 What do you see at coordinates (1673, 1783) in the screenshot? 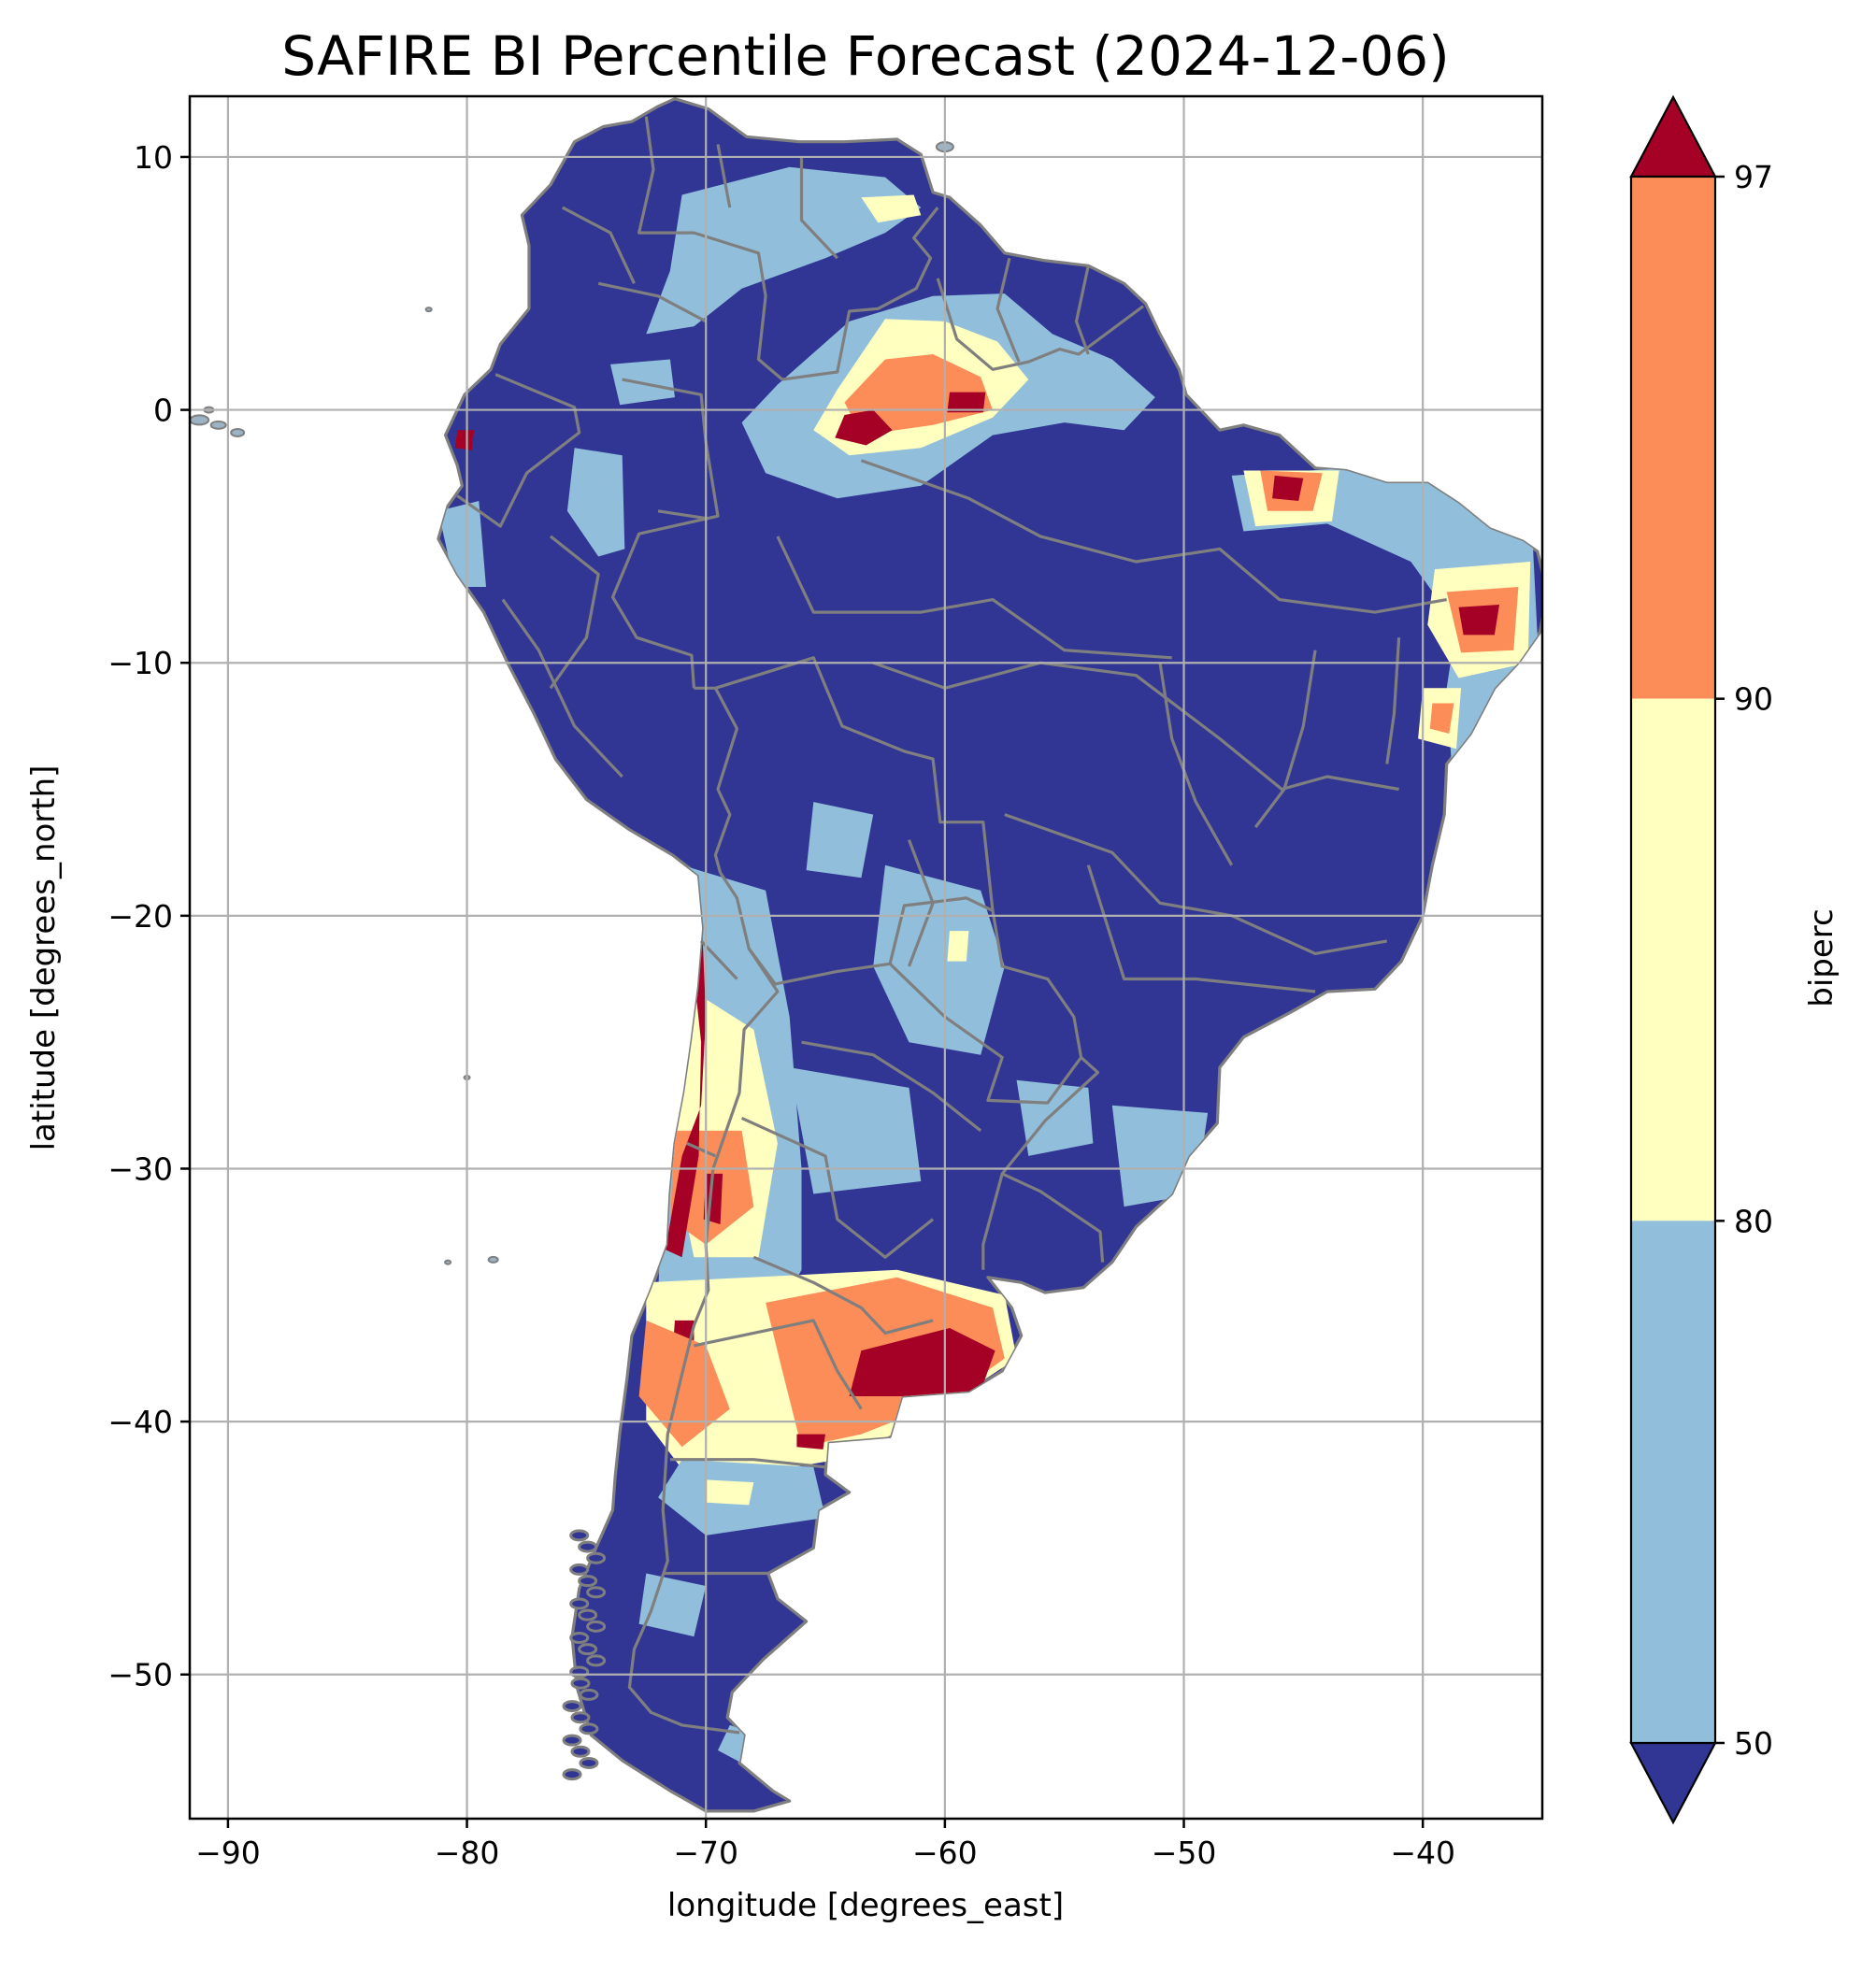
I see `colorbar-extend-min` at bounding box center [1673, 1783].